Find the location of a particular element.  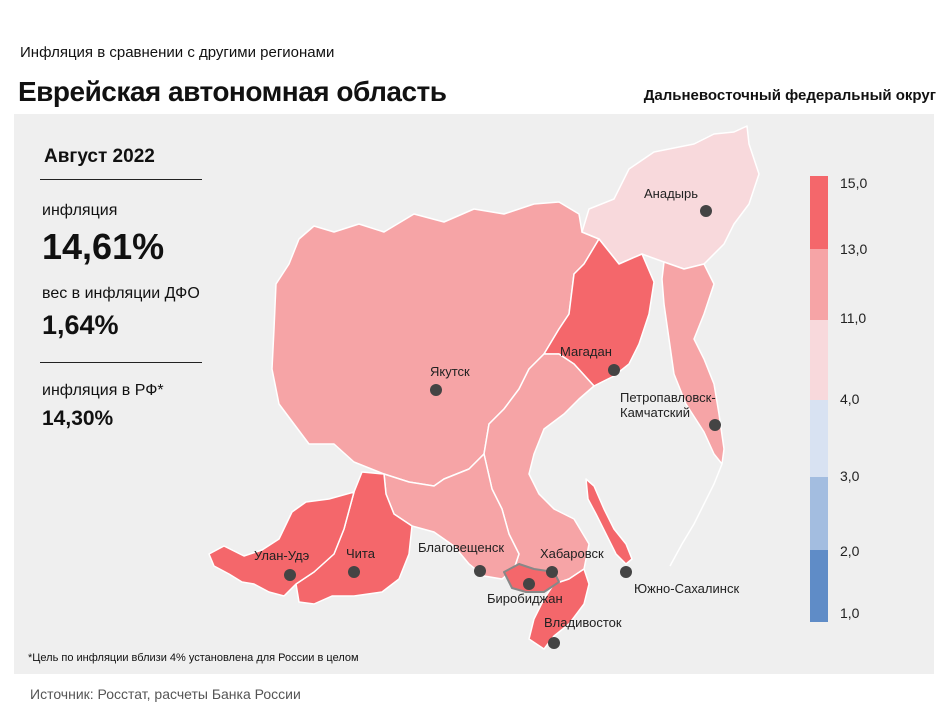

city-label-petropavlovsk-1: Петропавловск- is located at coordinates (668, 397).